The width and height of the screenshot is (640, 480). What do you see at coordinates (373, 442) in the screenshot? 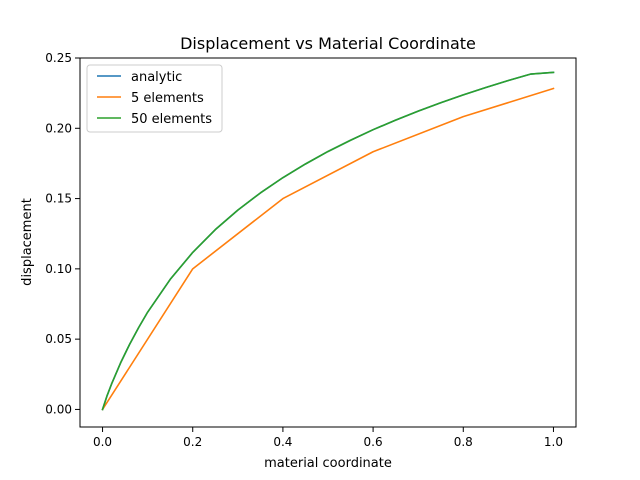
I see `x-tick-label: 0.6` at bounding box center [373, 442].